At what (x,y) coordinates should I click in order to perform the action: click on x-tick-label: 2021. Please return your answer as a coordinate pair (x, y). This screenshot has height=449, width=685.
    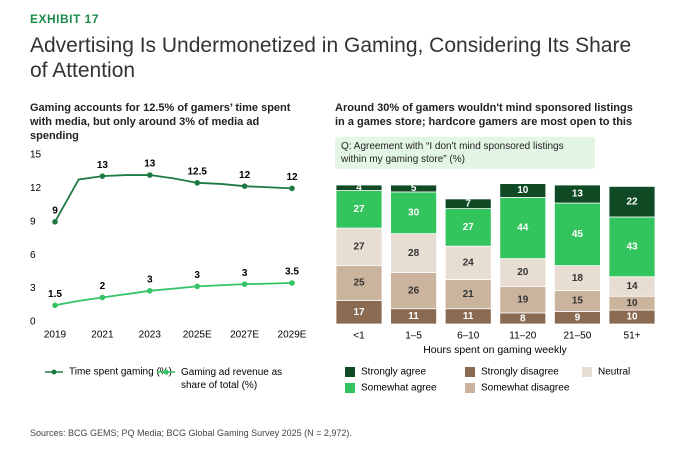
    Looking at the image, I should click on (102, 335).